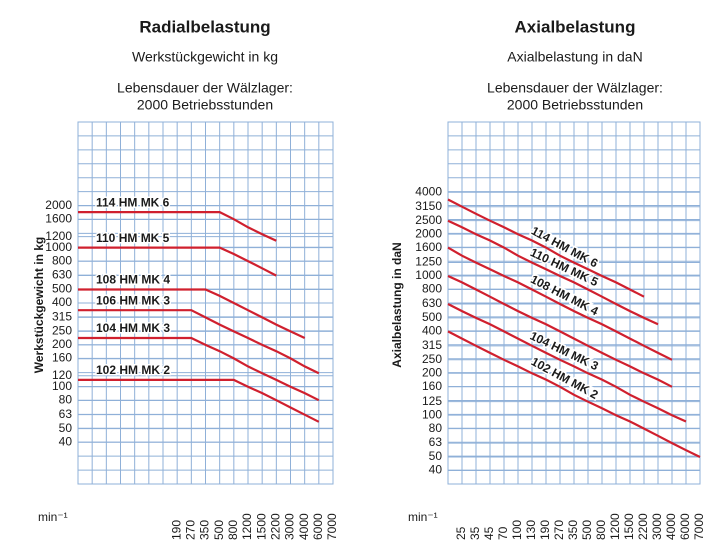 Image resolution: width=720 pixels, height=554 pixels. I want to click on y-tick-label: 1250, so click(428, 262).